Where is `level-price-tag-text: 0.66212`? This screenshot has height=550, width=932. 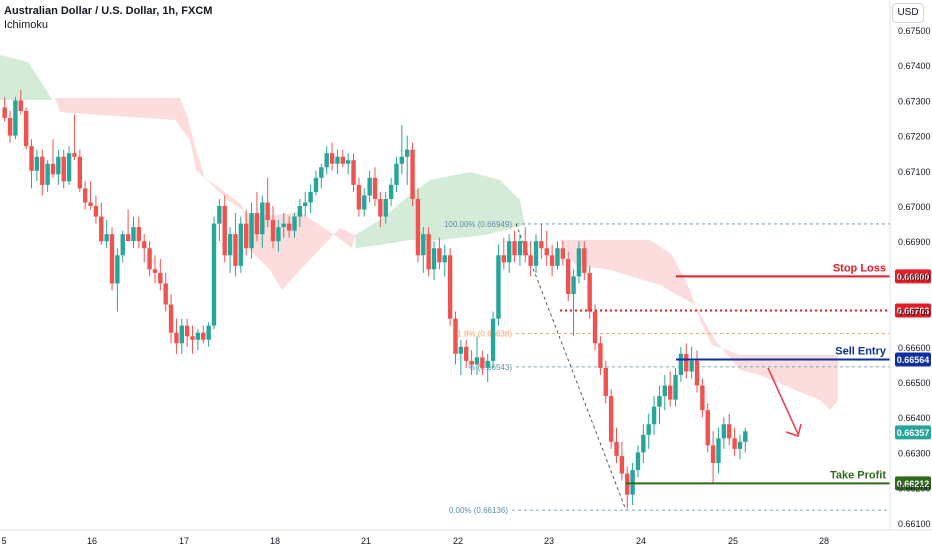
level-price-tag-text: 0.66212 is located at coordinates (913, 484).